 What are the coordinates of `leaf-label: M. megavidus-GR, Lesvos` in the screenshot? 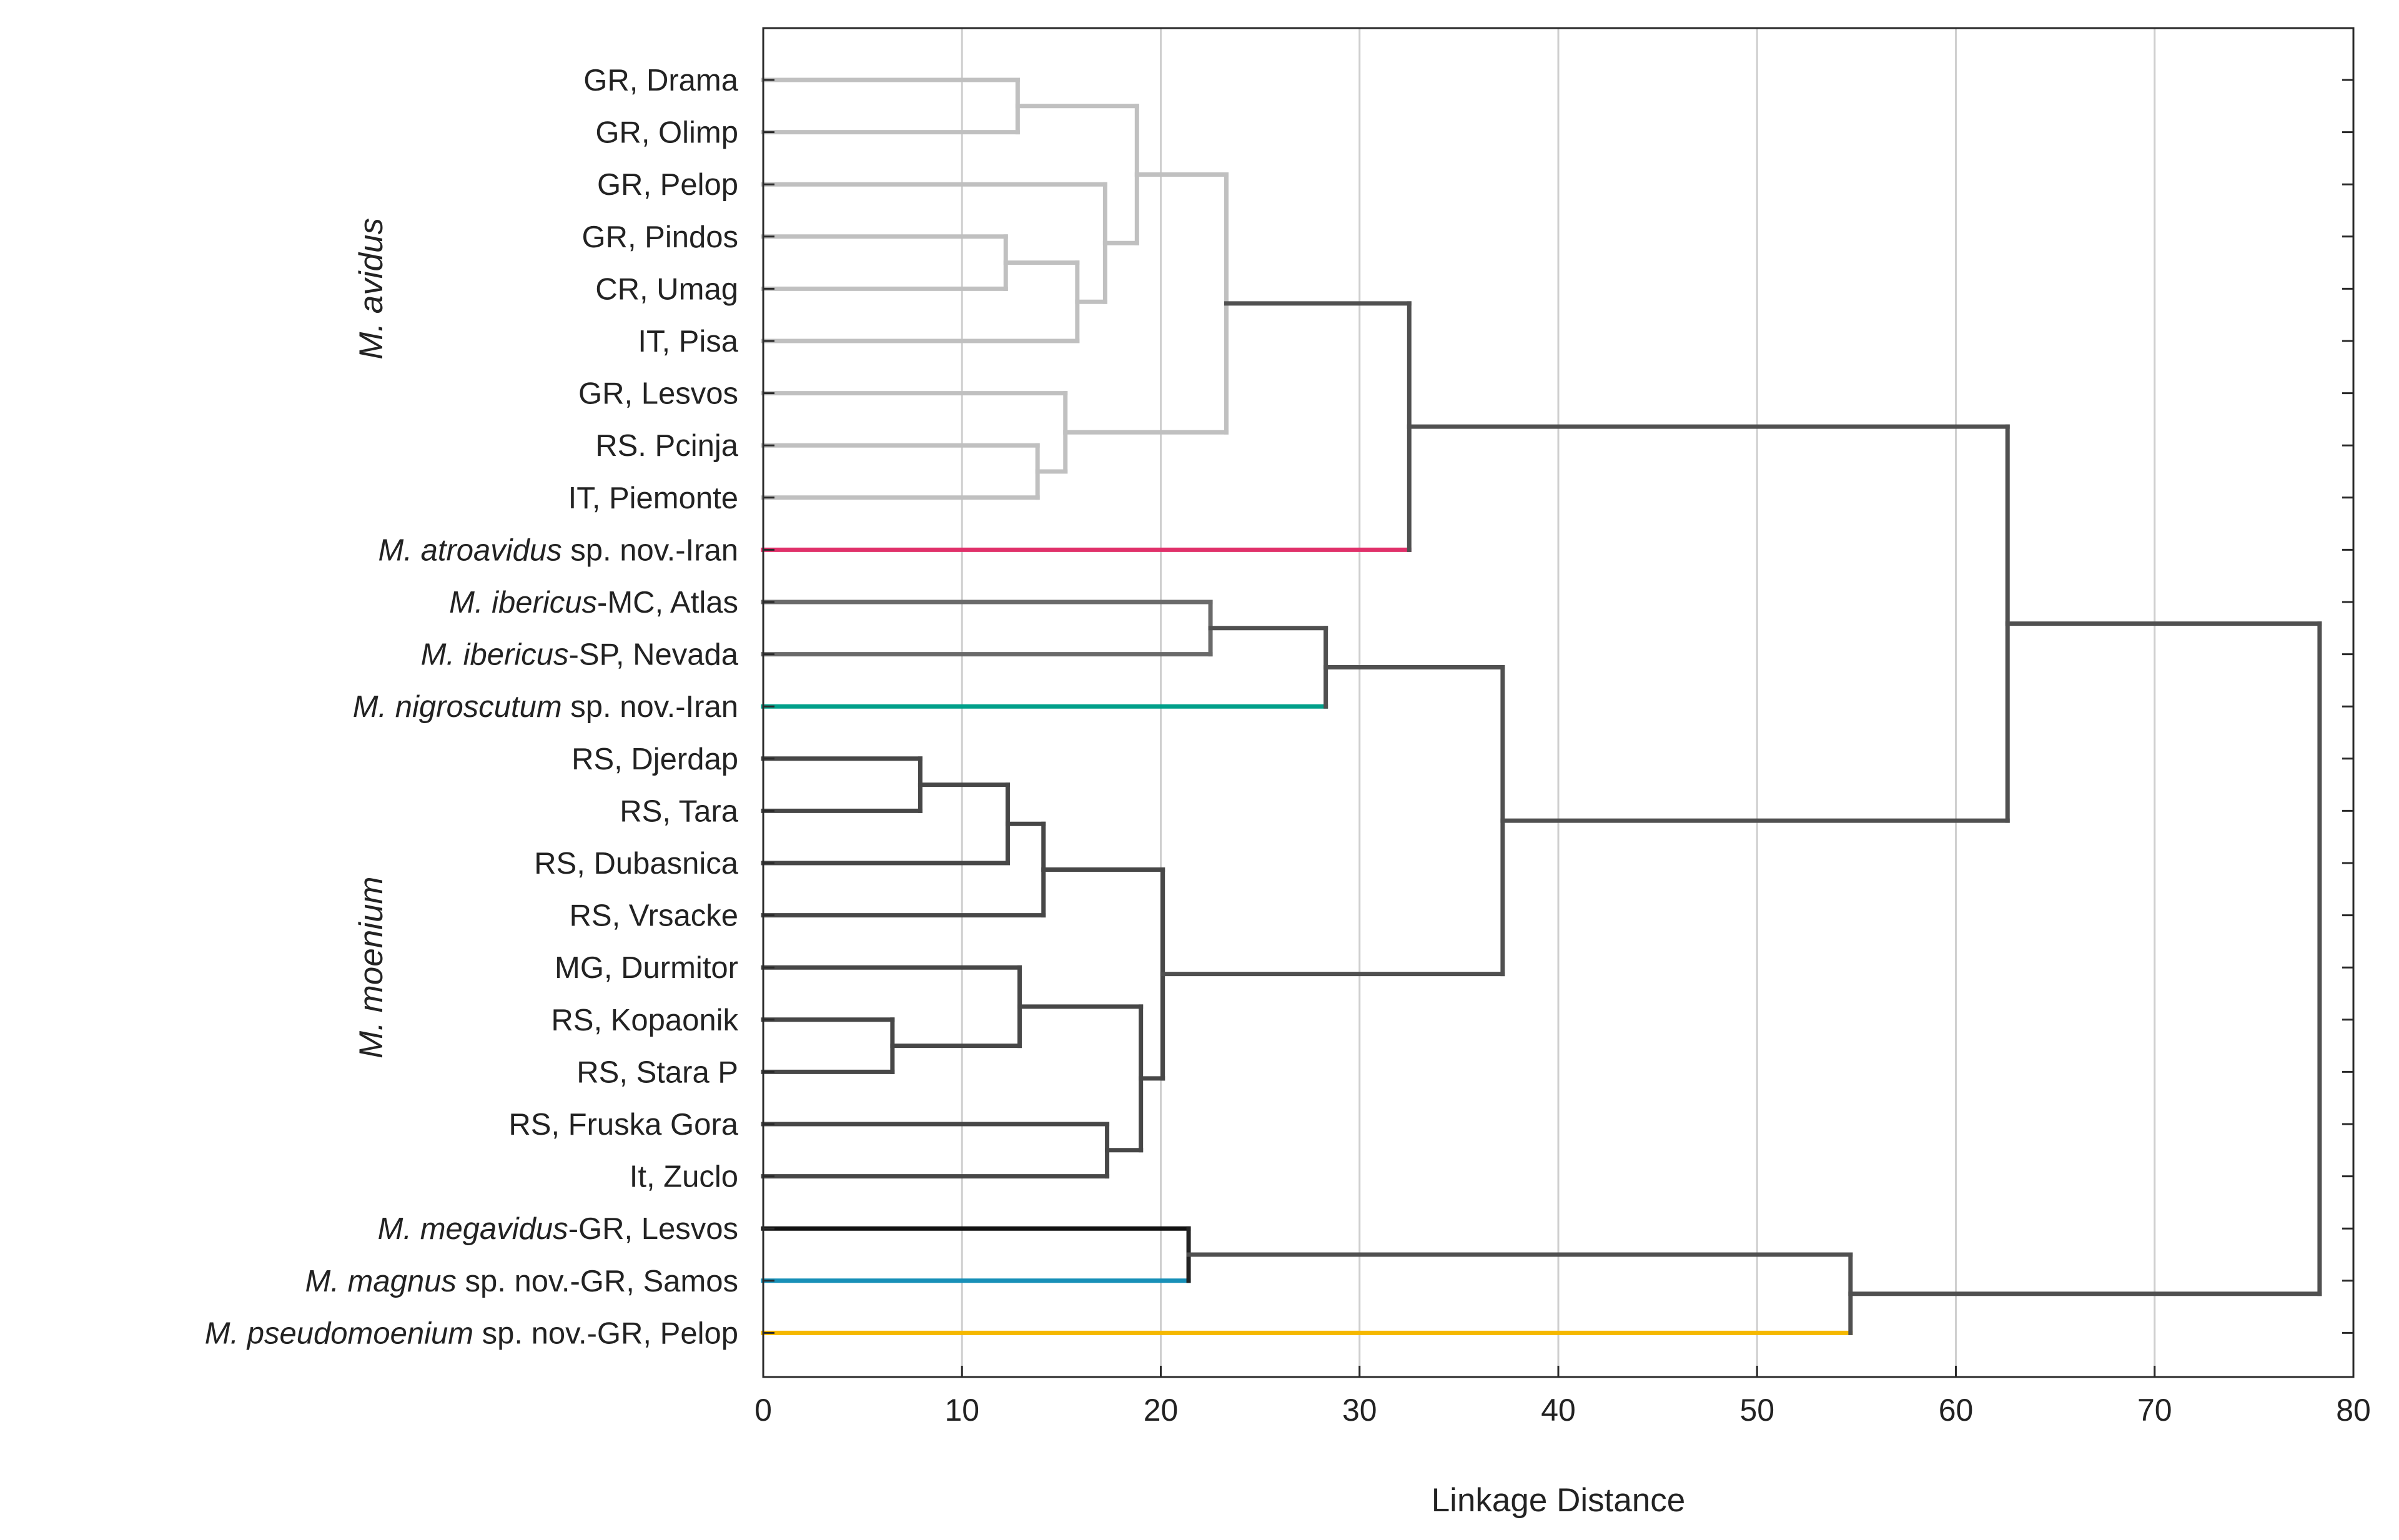 It's located at (558, 1229).